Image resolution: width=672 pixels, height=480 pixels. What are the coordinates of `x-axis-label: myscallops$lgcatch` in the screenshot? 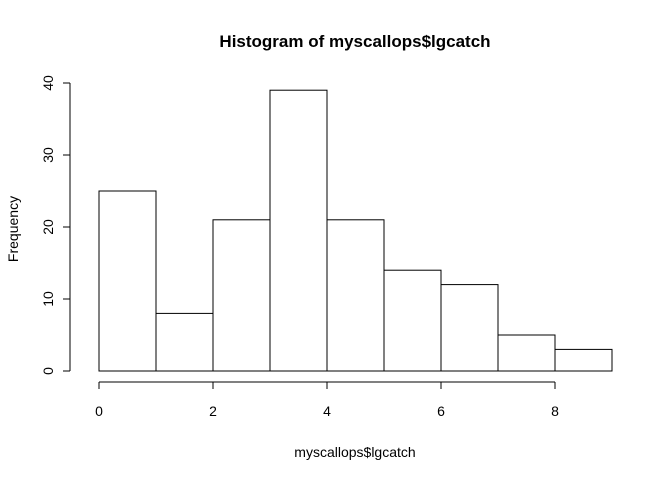 It's located at (354, 452).